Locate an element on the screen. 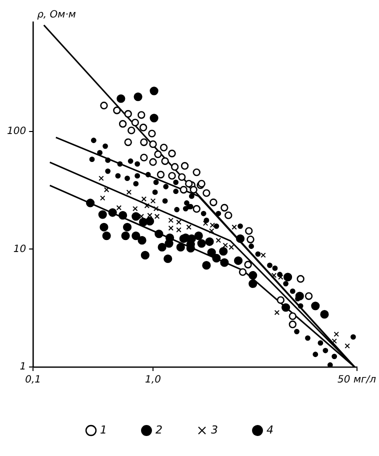 Image resolution: width=379 pixels, height=456 pixels. x-tick-label: 50 мг/л is located at coordinates (357, 380).